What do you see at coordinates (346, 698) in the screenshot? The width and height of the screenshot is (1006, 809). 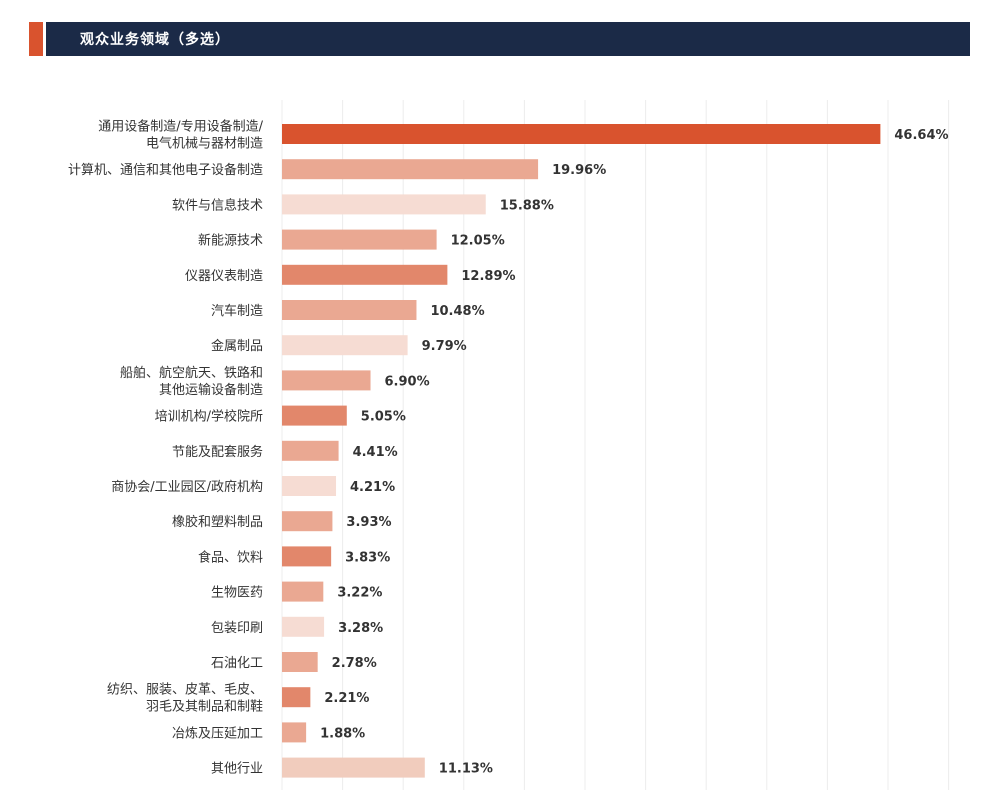 I see `value-label: 2.21%` at bounding box center [346, 698].